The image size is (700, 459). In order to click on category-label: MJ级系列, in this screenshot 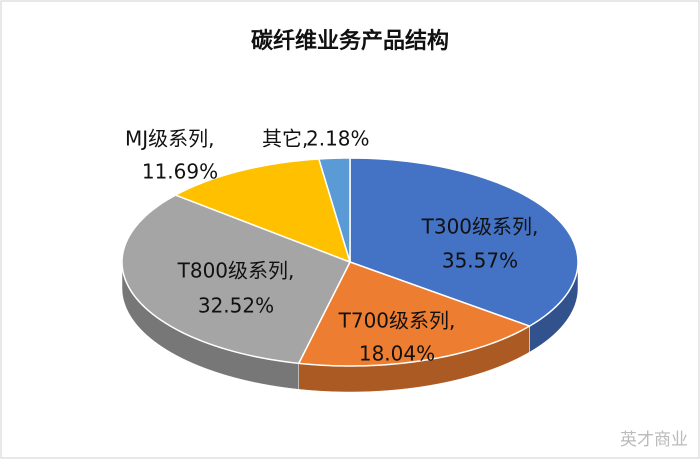, I will do `click(170, 139)`.